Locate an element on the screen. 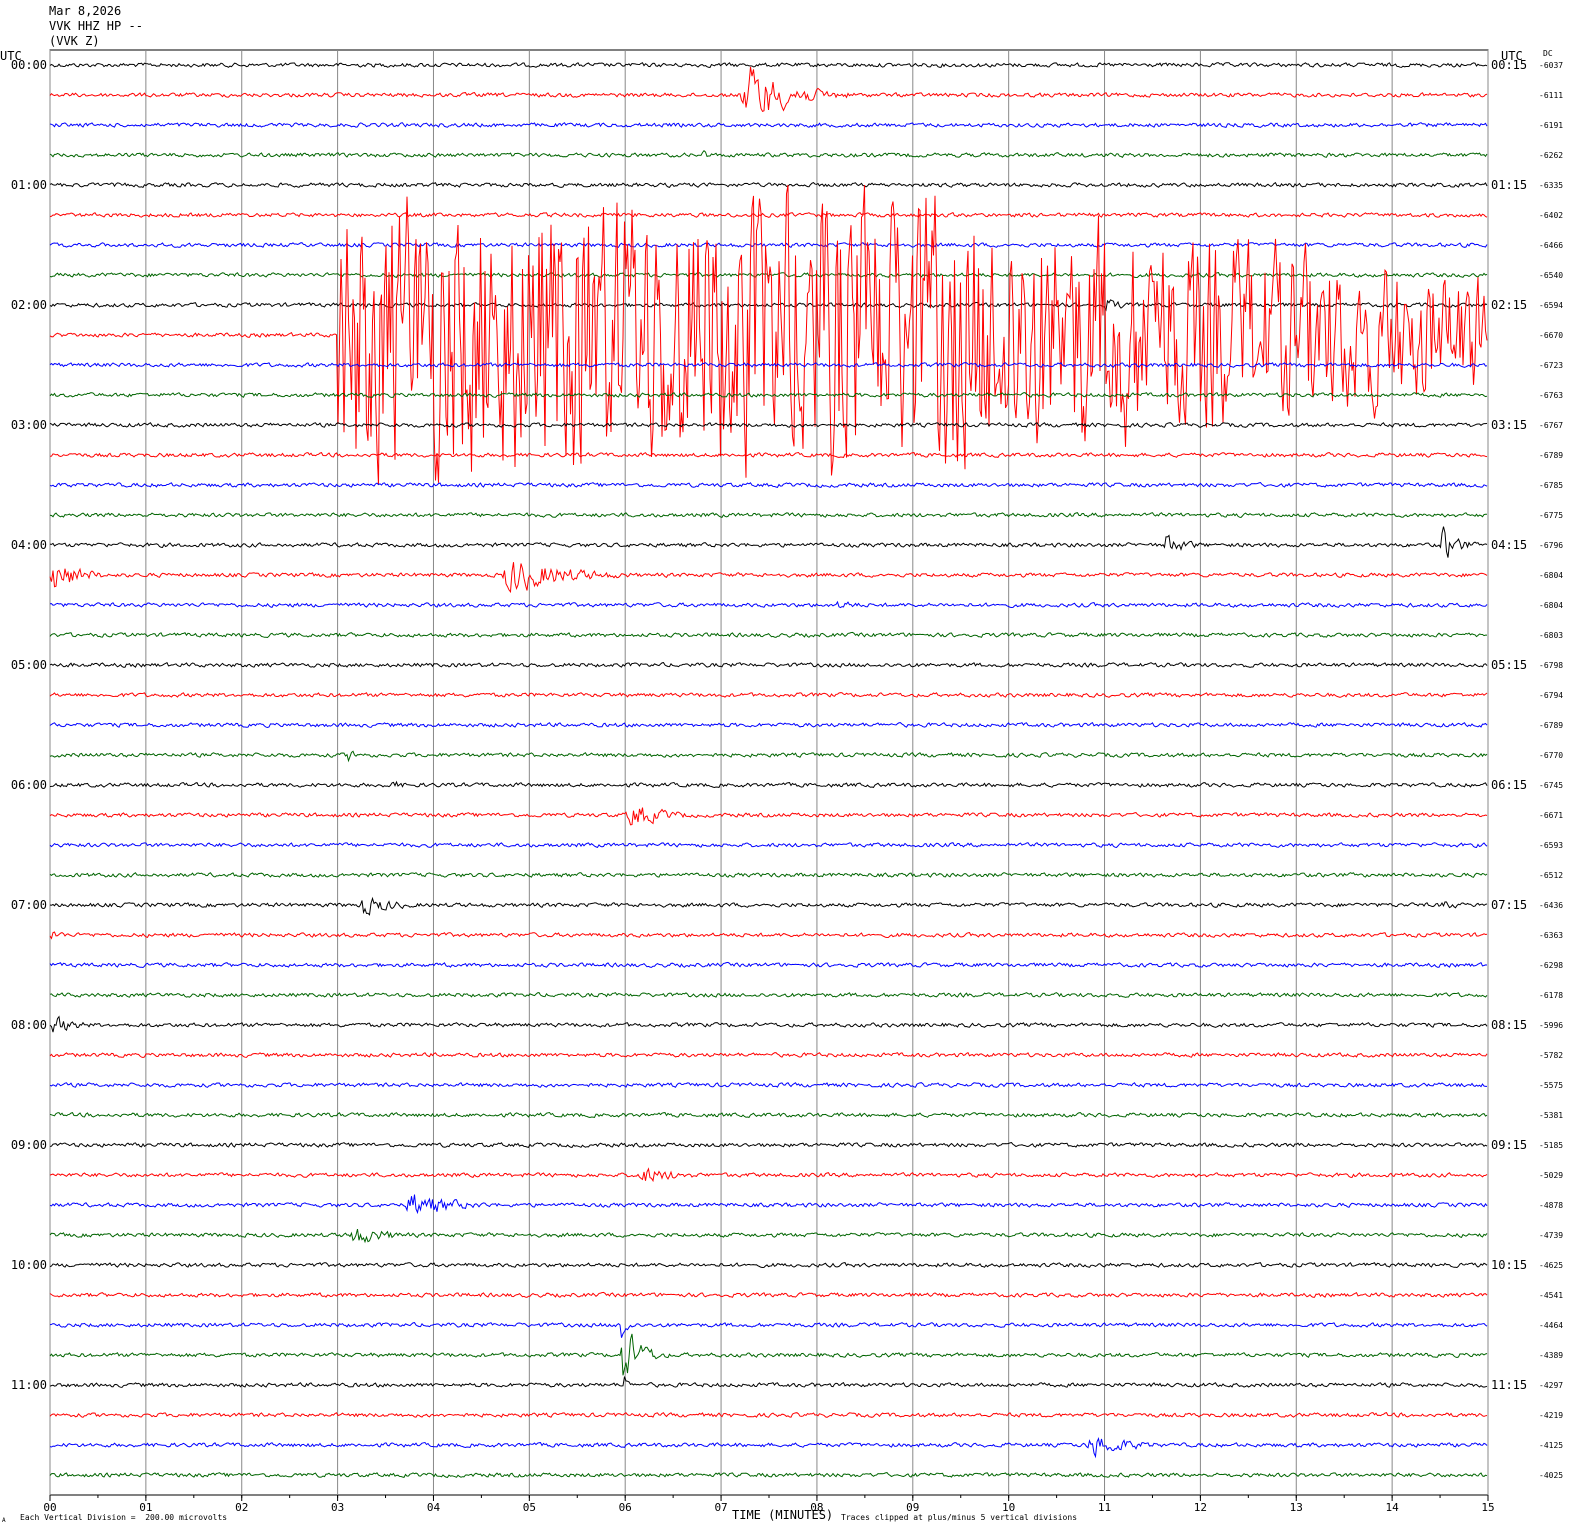 The width and height of the screenshot is (1570, 1534). dc-offset-label: -5996 is located at coordinates (1551, 1025).